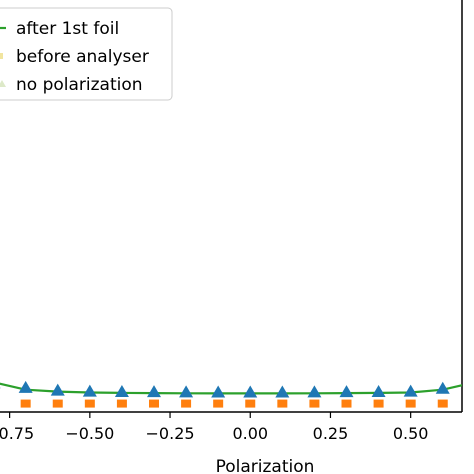  I want to click on x-tick-label: 0.50, so click(411, 433).